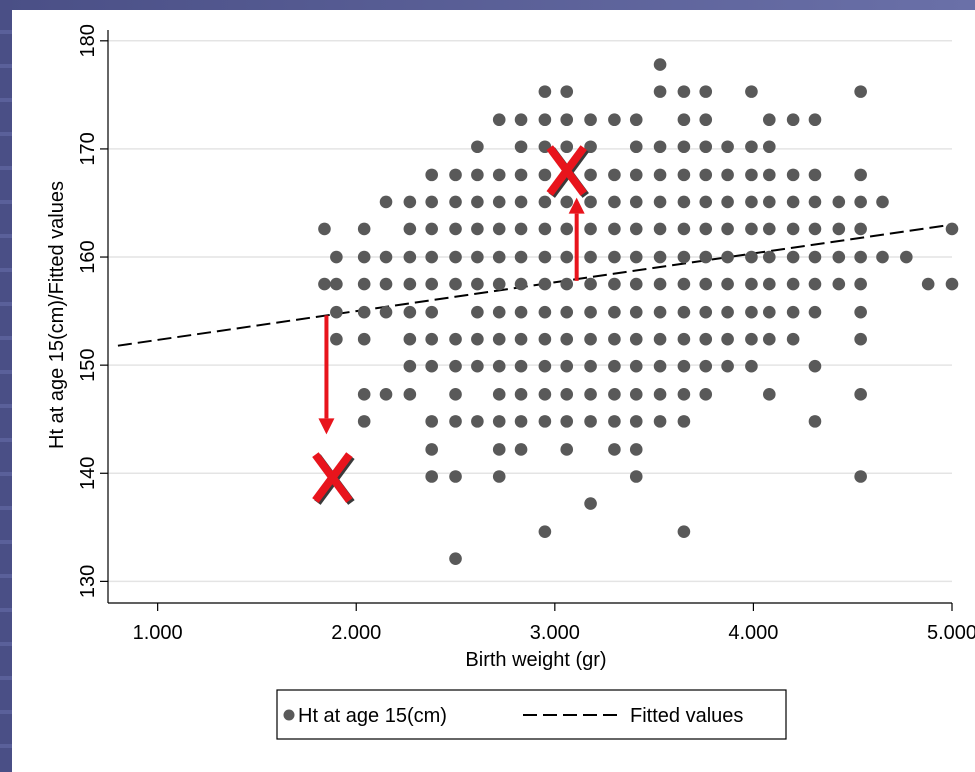 This screenshot has height=772, width=975. Describe the element at coordinates (57, 315) in the screenshot. I see `y-axis-title: Ht at age 15(cm)/Fitted values` at that location.